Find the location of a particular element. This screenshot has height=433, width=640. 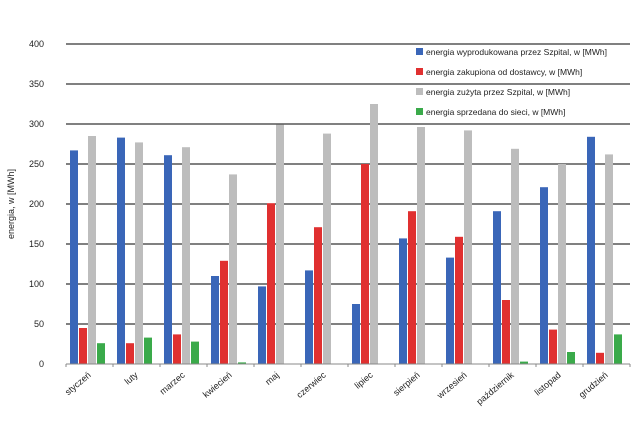

x-category-label: październik is located at coordinates (495, 388).